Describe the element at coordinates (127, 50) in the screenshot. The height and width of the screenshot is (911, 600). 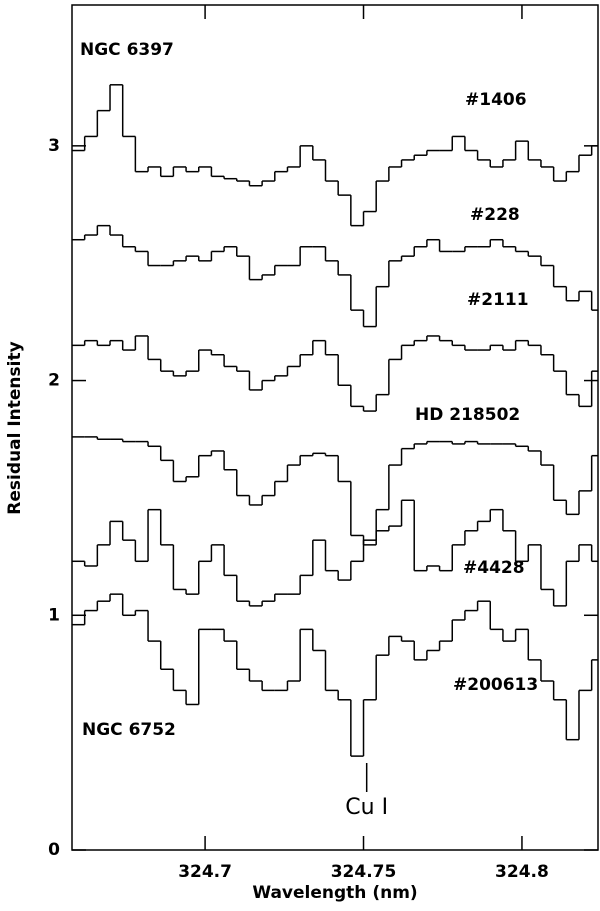
I see `cluster-label: NGC 6397` at that location.